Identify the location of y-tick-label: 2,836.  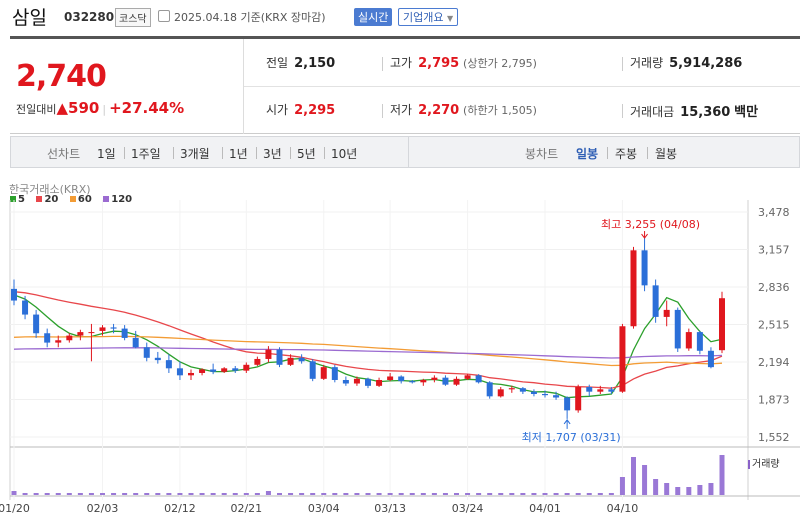
(774, 287).